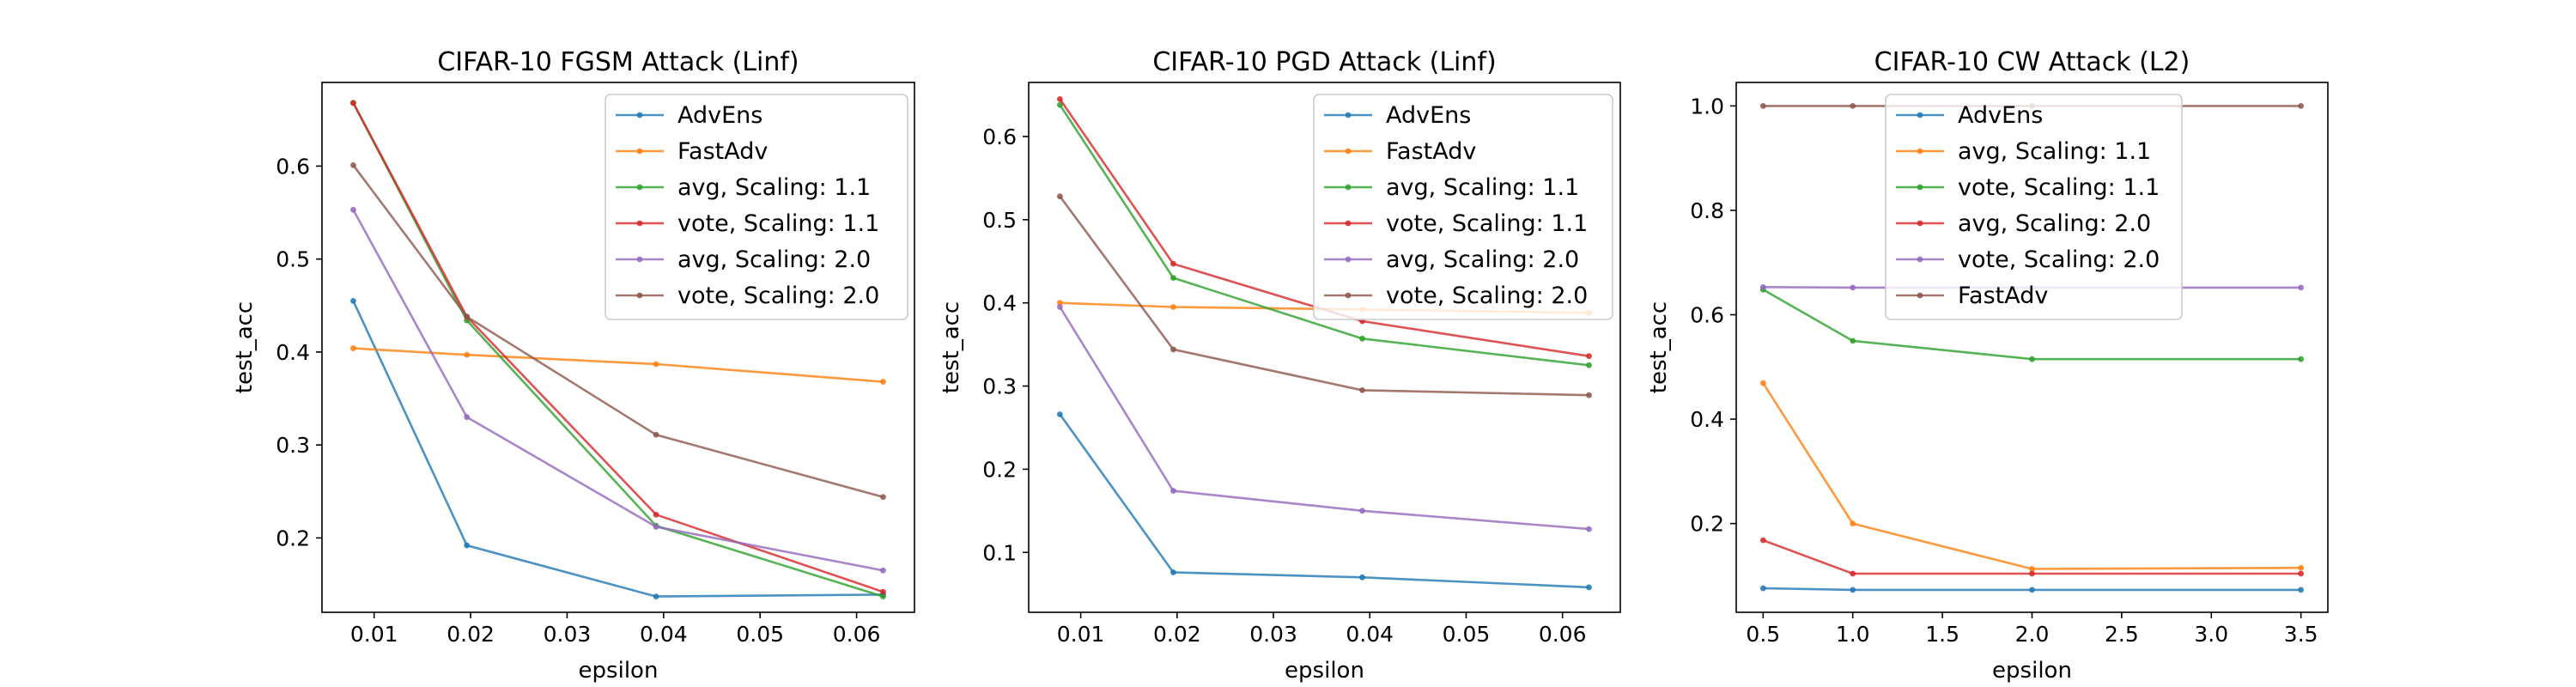  Describe the element at coordinates (293, 445) in the screenshot. I see `y-tick-label: 0.3` at that location.